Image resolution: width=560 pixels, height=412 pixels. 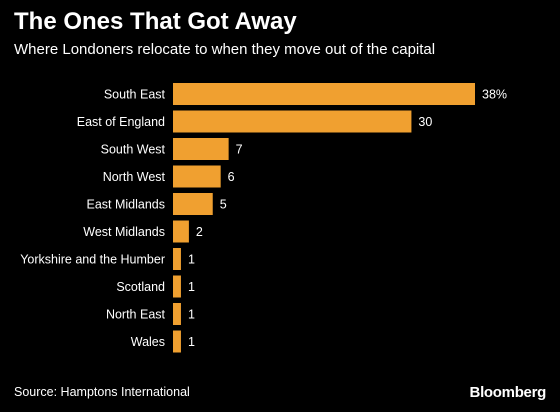 What do you see at coordinates (425, 122) in the screenshot?
I see `value-label-east-of-england: 30` at bounding box center [425, 122].